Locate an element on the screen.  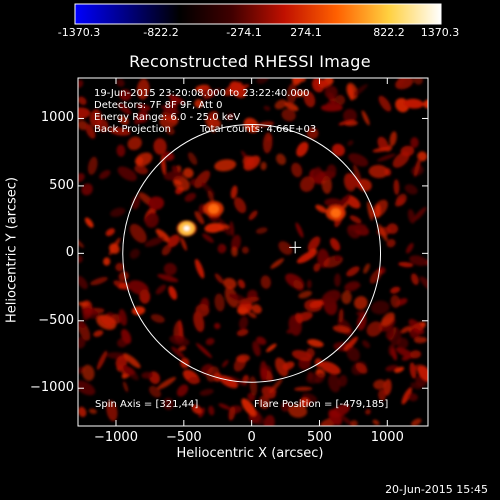
y-tick-label: 500 is located at coordinates (61, 185).